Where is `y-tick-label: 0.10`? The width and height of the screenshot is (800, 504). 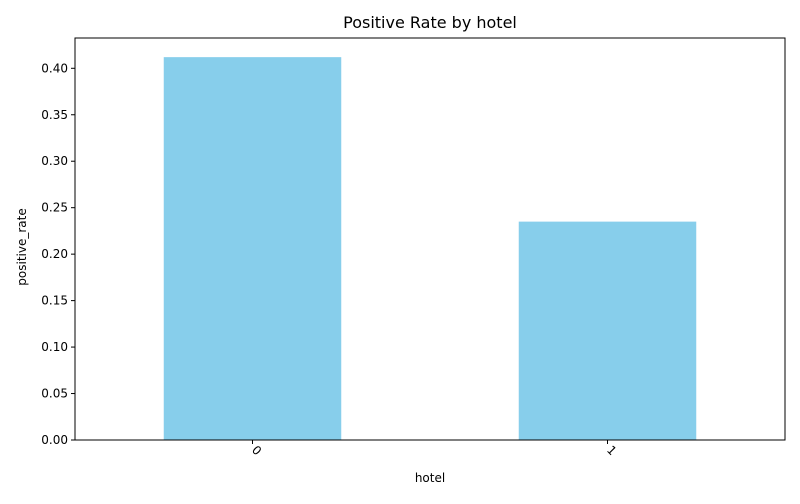 y-tick-label: 0.10 is located at coordinates (54, 347).